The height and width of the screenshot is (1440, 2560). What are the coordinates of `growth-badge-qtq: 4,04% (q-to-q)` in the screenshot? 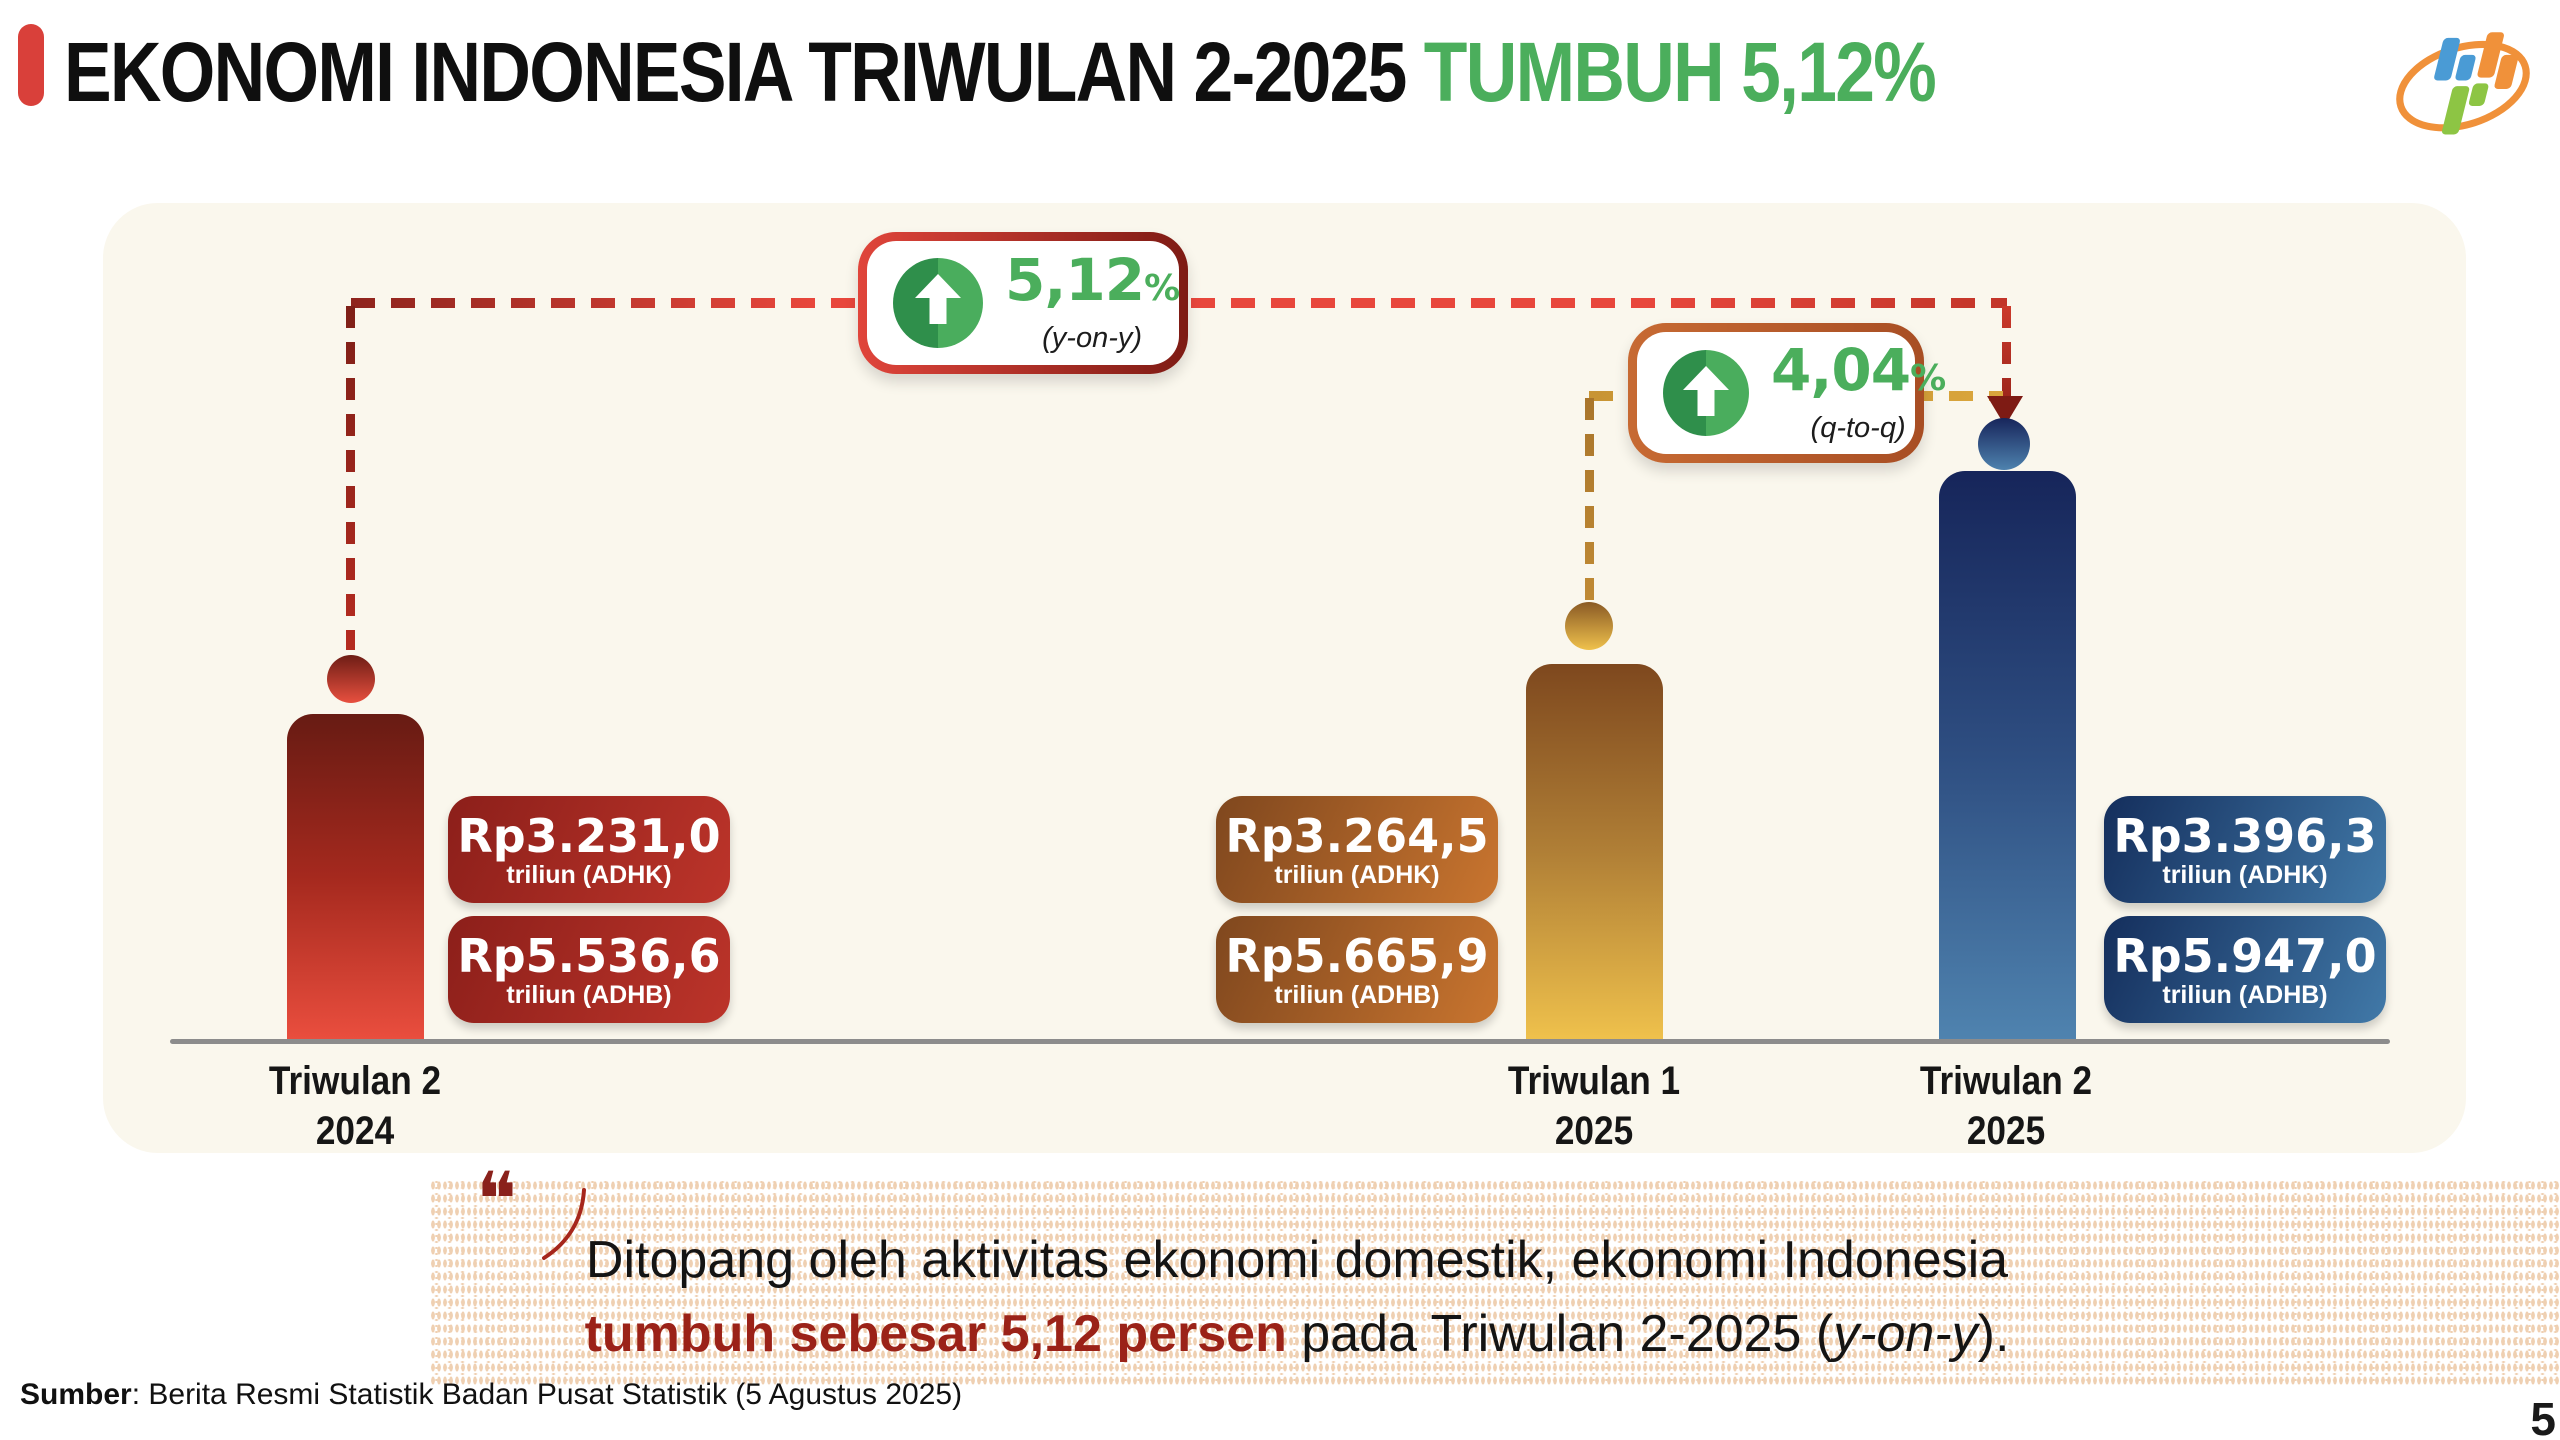 It's located at (1787, 393).